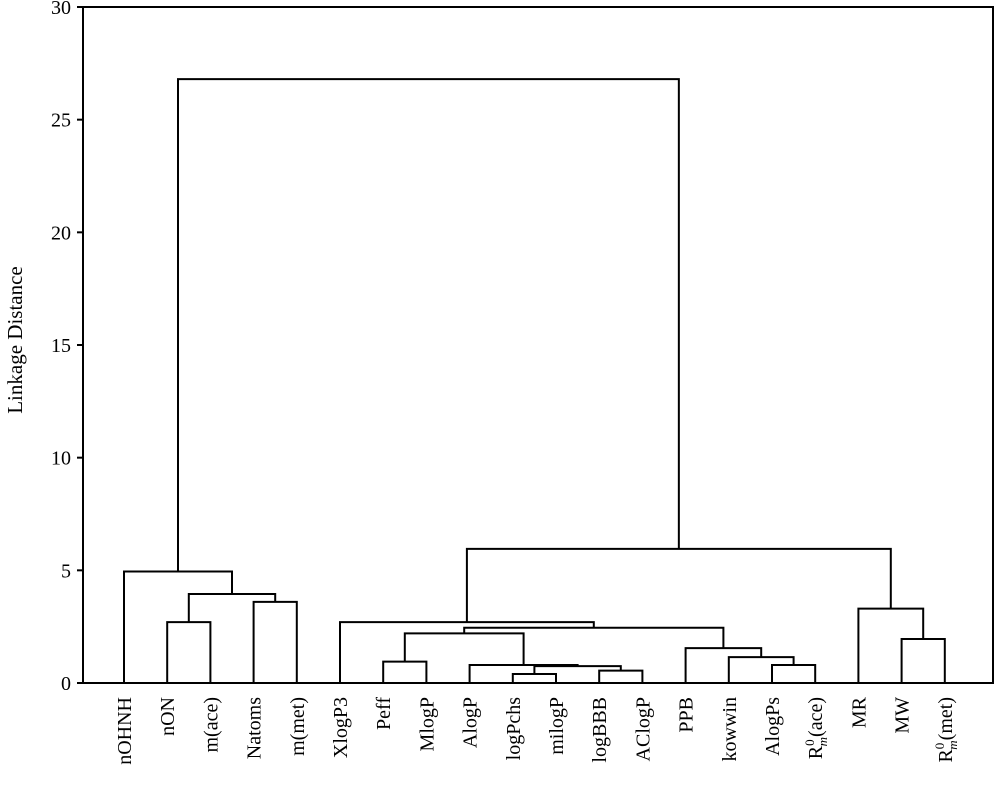  I want to click on y-tick-label: 25, so click(61, 121).